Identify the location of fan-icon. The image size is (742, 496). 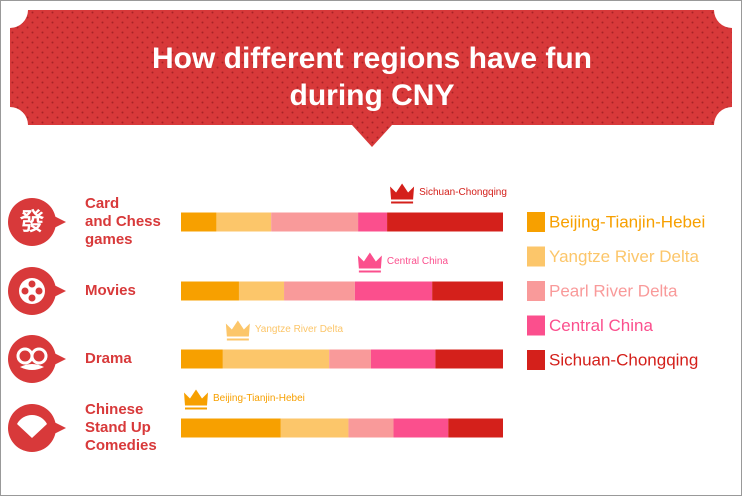
(32, 426).